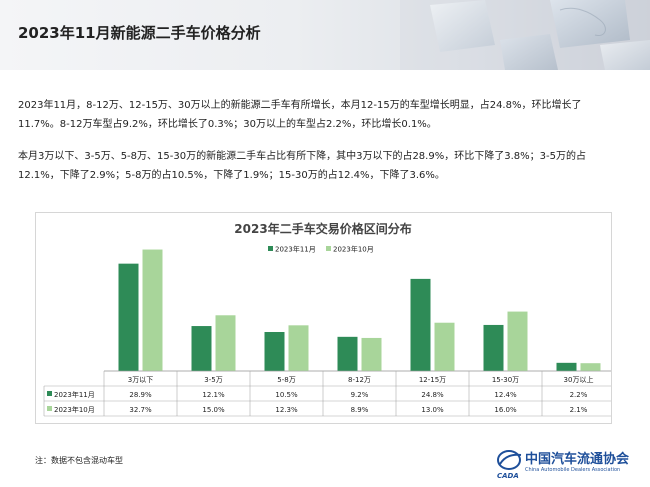  What do you see at coordinates (573, 470) in the screenshot?
I see `org-name-en: China Automobile Dealers Association` at bounding box center [573, 470].